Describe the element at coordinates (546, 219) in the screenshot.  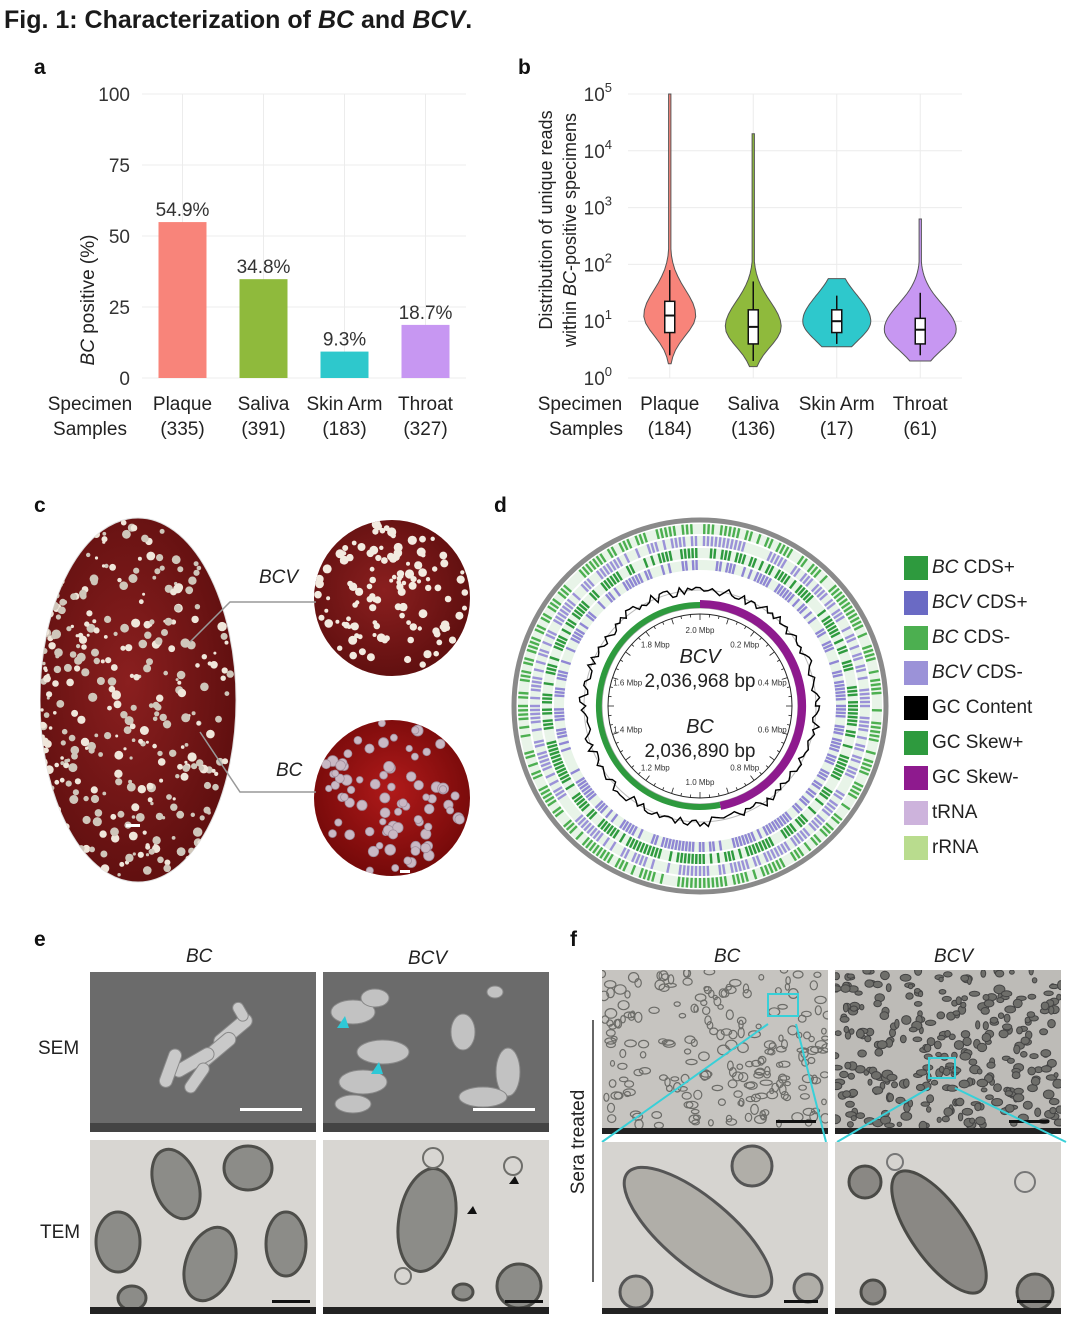
I see `panel-b-y-axis-label-1: Distribution of unique reads` at that location.